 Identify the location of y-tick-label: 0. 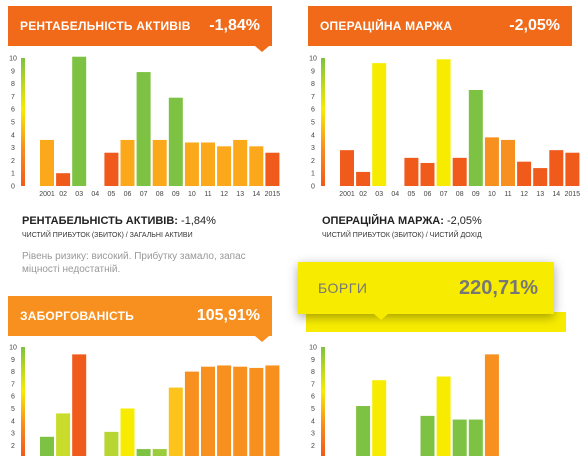
(313, 187).